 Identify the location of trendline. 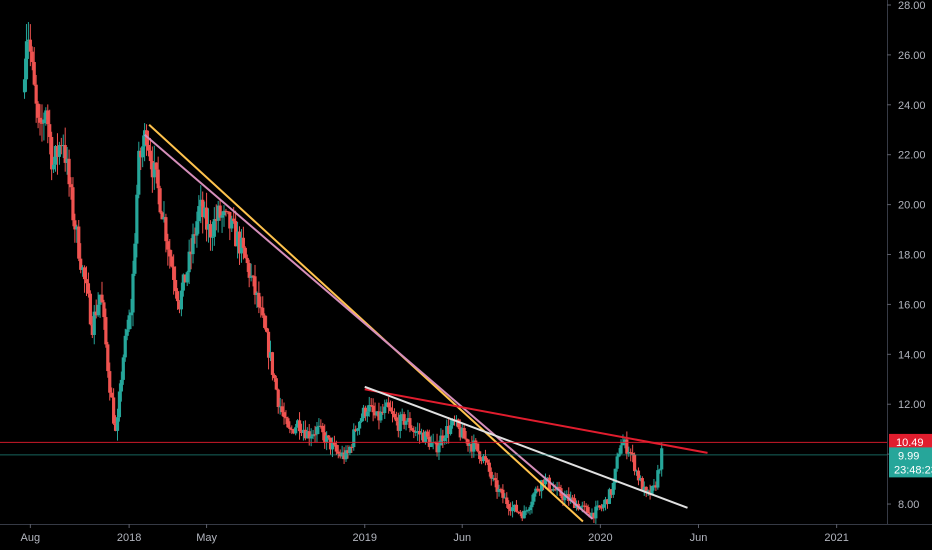
(526, 447).